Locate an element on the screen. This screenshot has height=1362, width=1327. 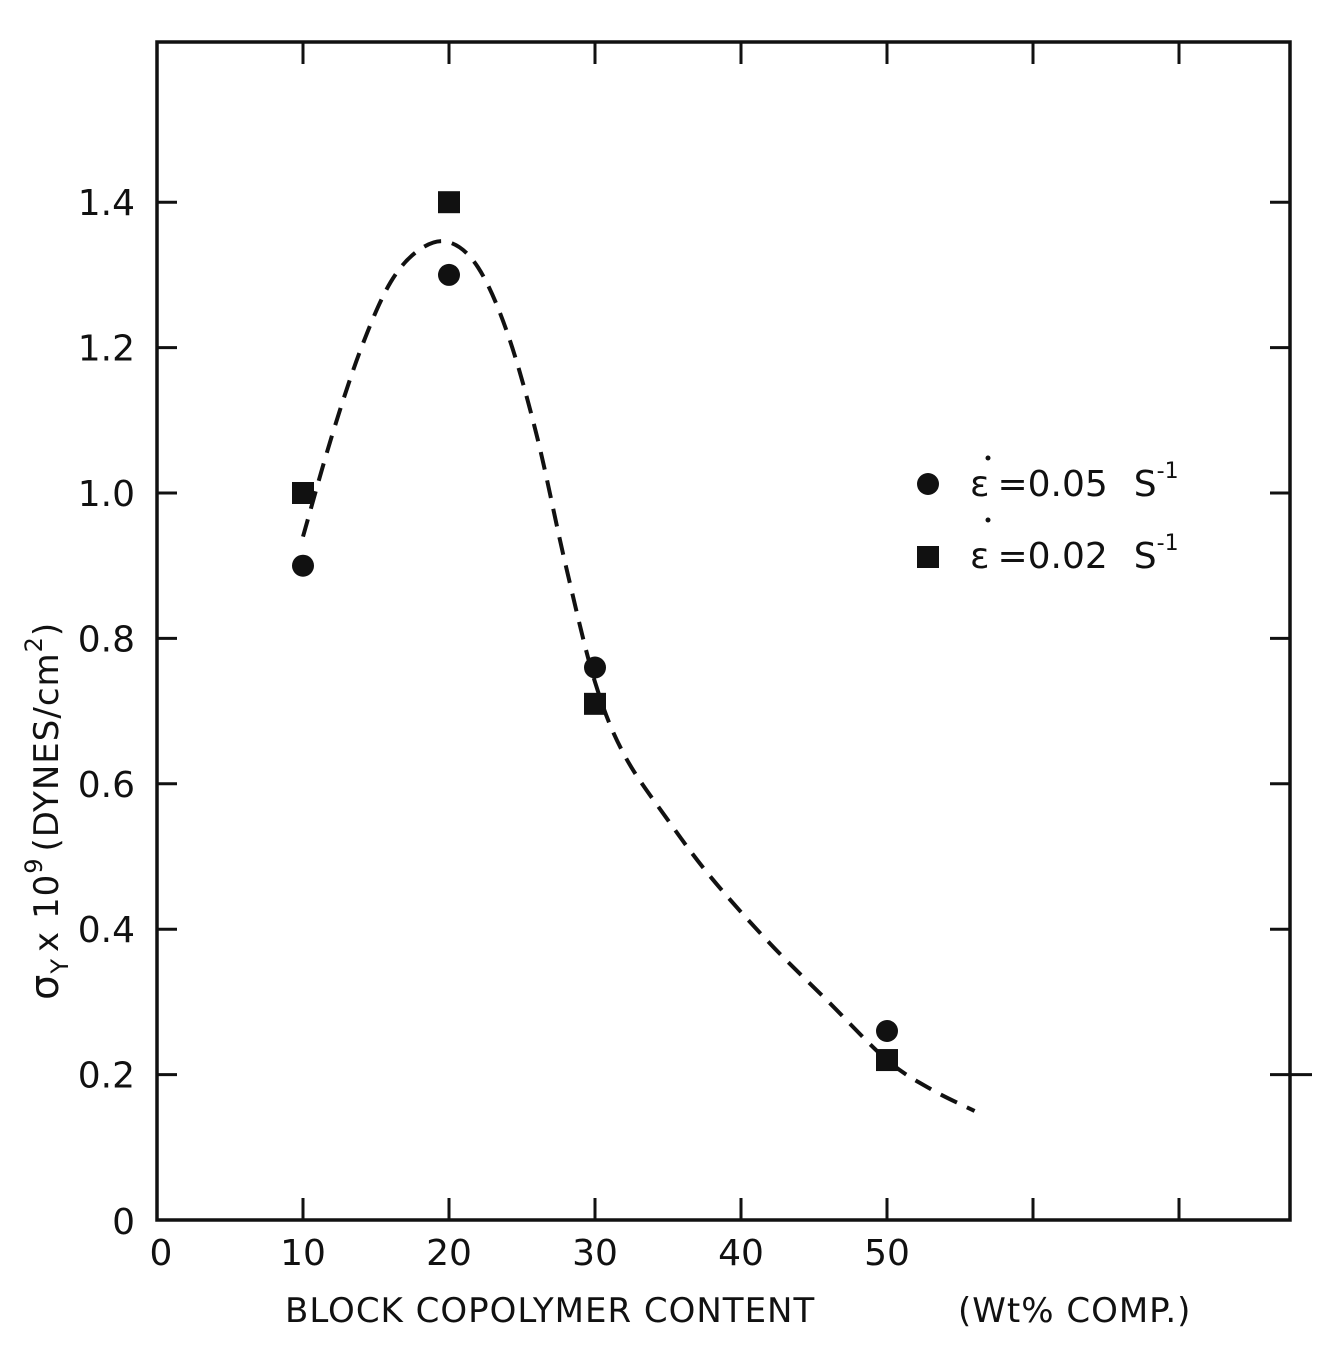
x-tick-label: 40 is located at coordinates (741, 1253).